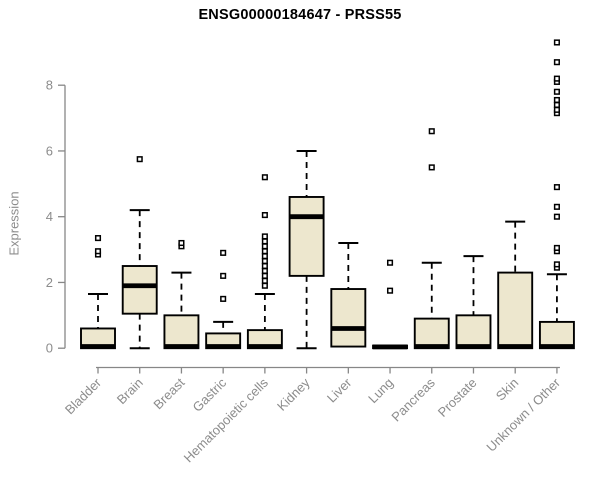 The width and height of the screenshot is (600, 500). I want to click on x-category-label: Prostate, so click(457, 397).